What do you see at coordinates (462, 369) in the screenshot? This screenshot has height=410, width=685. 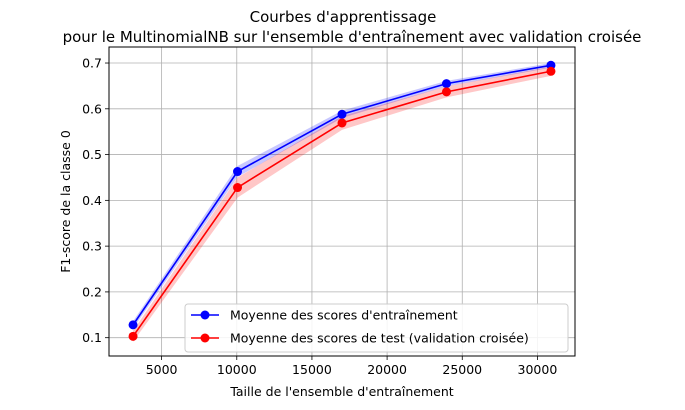 I see `x-tick-label: 25000` at bounding box center [462, 369].